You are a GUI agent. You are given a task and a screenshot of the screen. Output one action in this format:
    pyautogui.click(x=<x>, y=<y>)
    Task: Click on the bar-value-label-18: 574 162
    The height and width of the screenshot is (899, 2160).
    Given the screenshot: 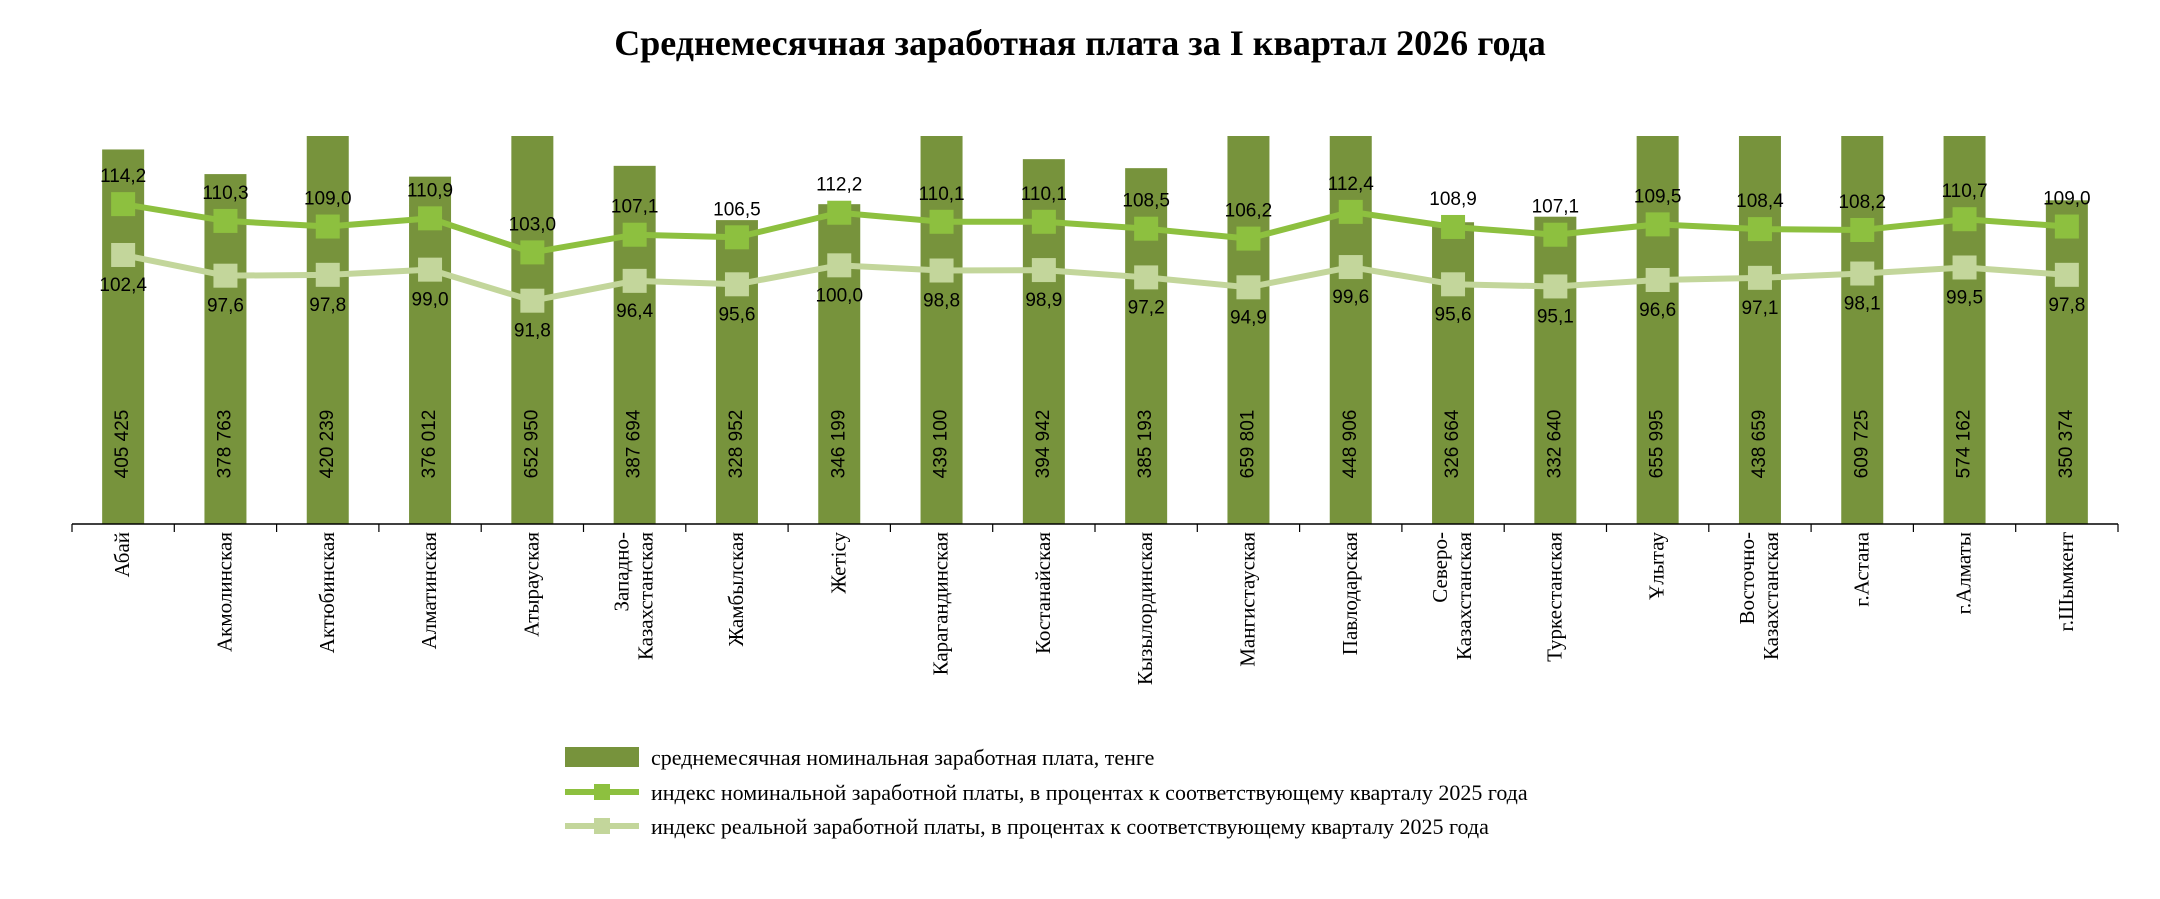 What is the action you would take?
    pyautogui.click(x=1964, y=444)
    